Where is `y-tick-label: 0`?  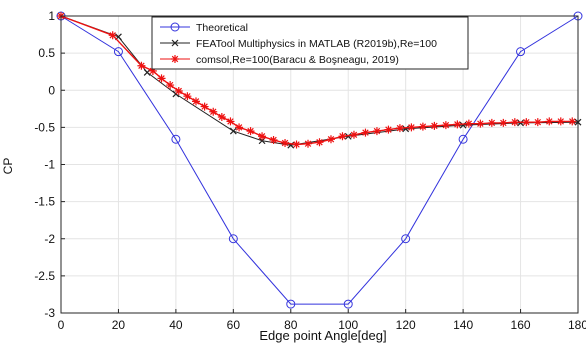 y-tick-label: 0 is located at coordinates (51, 90).